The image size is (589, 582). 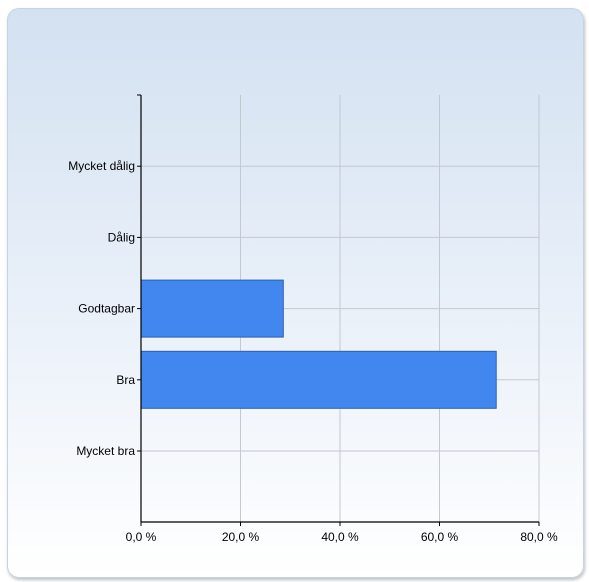 I want to click on bar-bra, so click(x=318, y=379).